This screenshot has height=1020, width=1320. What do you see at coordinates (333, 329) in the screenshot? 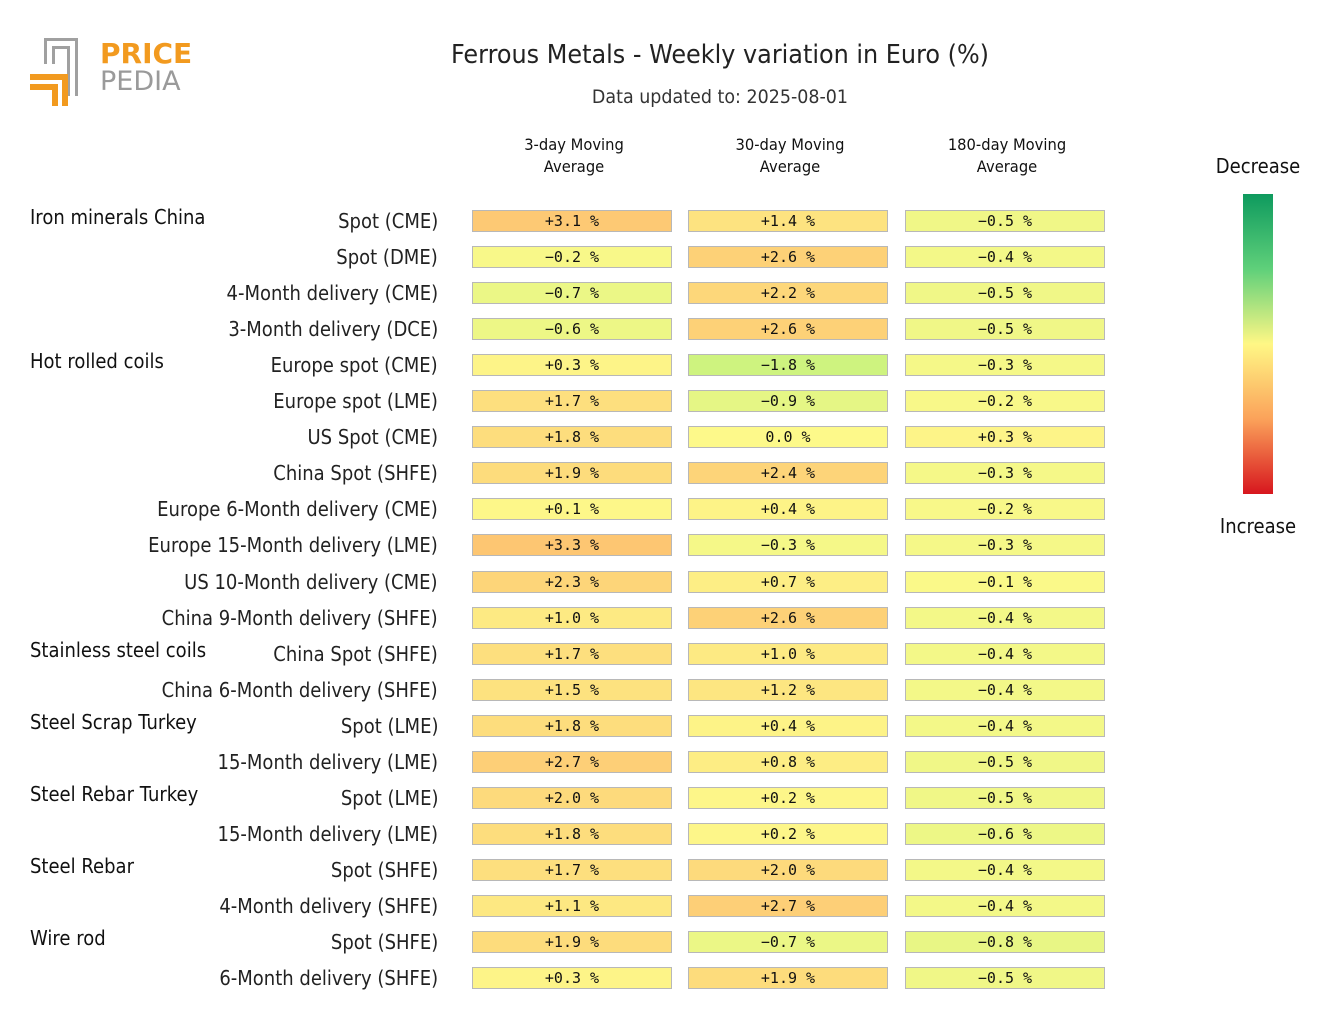
I see `row-label: 3-Month delivery (DCE)` at bounding box center [333, 329].